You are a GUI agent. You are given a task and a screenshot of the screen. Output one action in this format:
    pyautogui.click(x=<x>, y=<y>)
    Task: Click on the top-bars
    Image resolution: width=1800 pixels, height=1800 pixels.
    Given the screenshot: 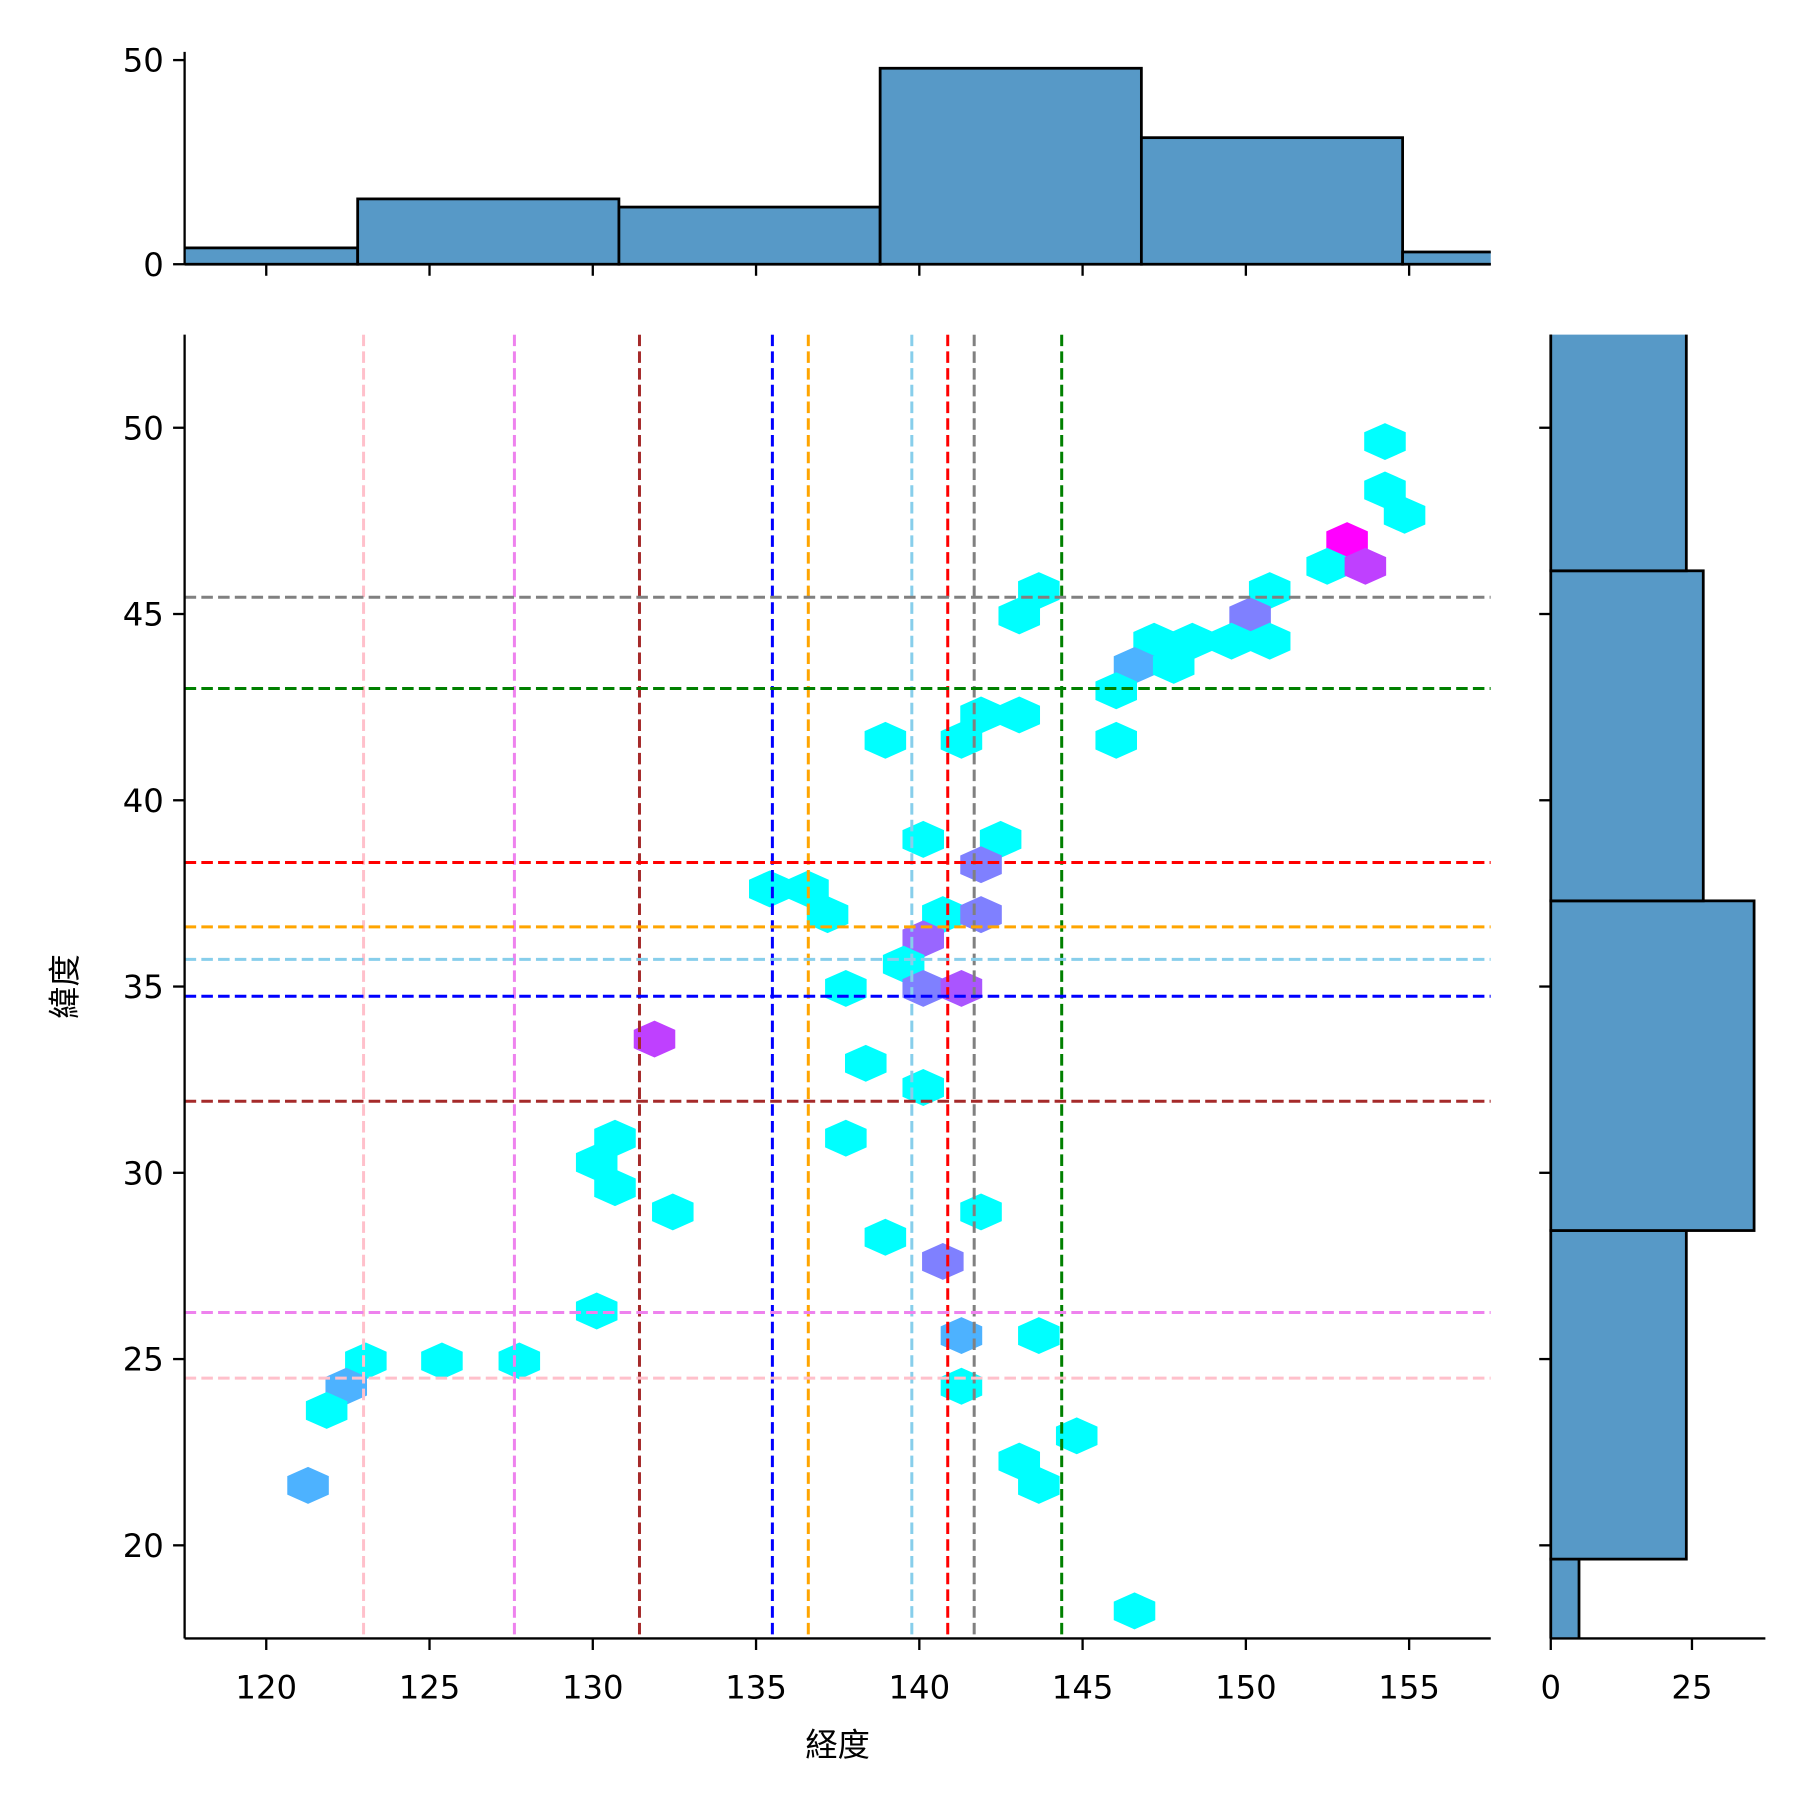 What is the action you would take?
    pyautogui.click(x=837, y=166)
    